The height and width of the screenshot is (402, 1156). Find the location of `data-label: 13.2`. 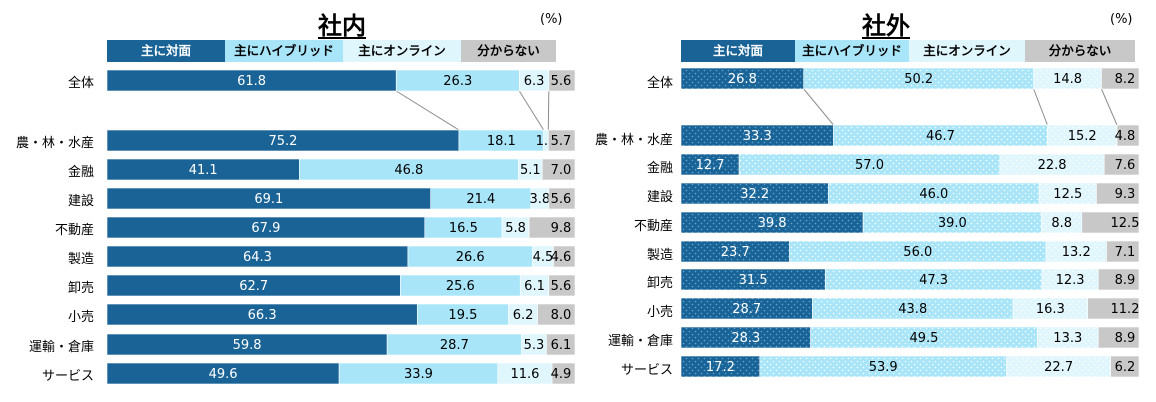

data-label: 13.2 is located at coordinates (1076, 252).